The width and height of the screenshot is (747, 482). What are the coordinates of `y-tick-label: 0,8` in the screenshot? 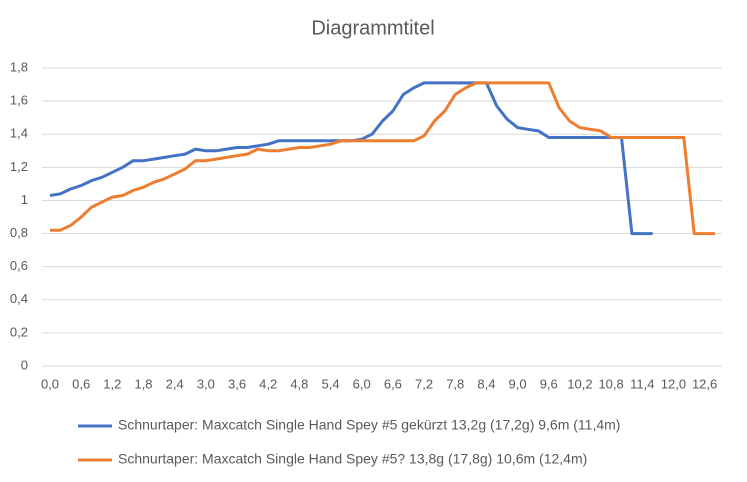 It's located at (19, 232).